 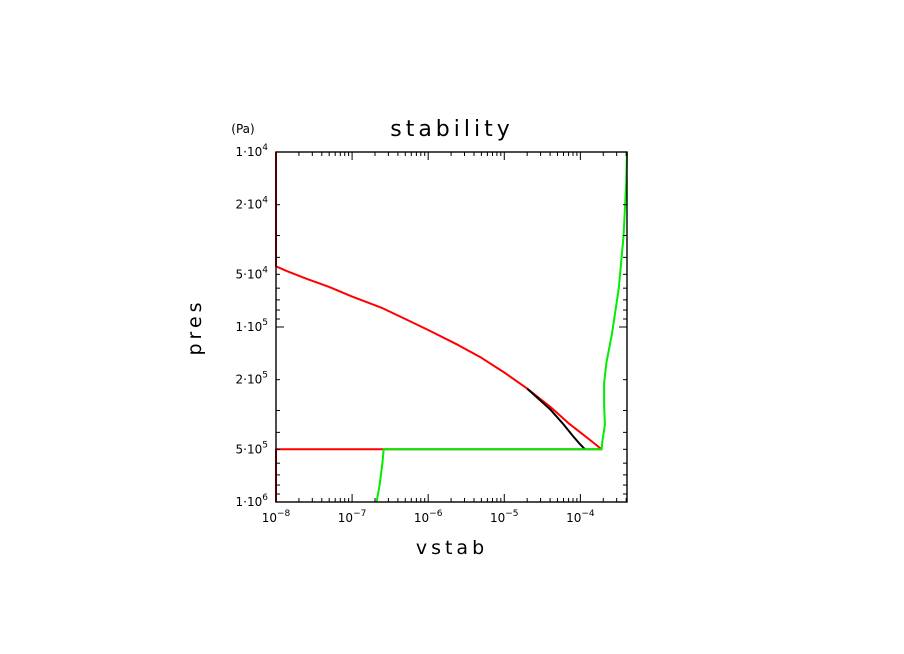 What do you see at coordinates (195, 326) in the screenshot?
I see `y-axis-label: pres` at bounding box center [195, 326].